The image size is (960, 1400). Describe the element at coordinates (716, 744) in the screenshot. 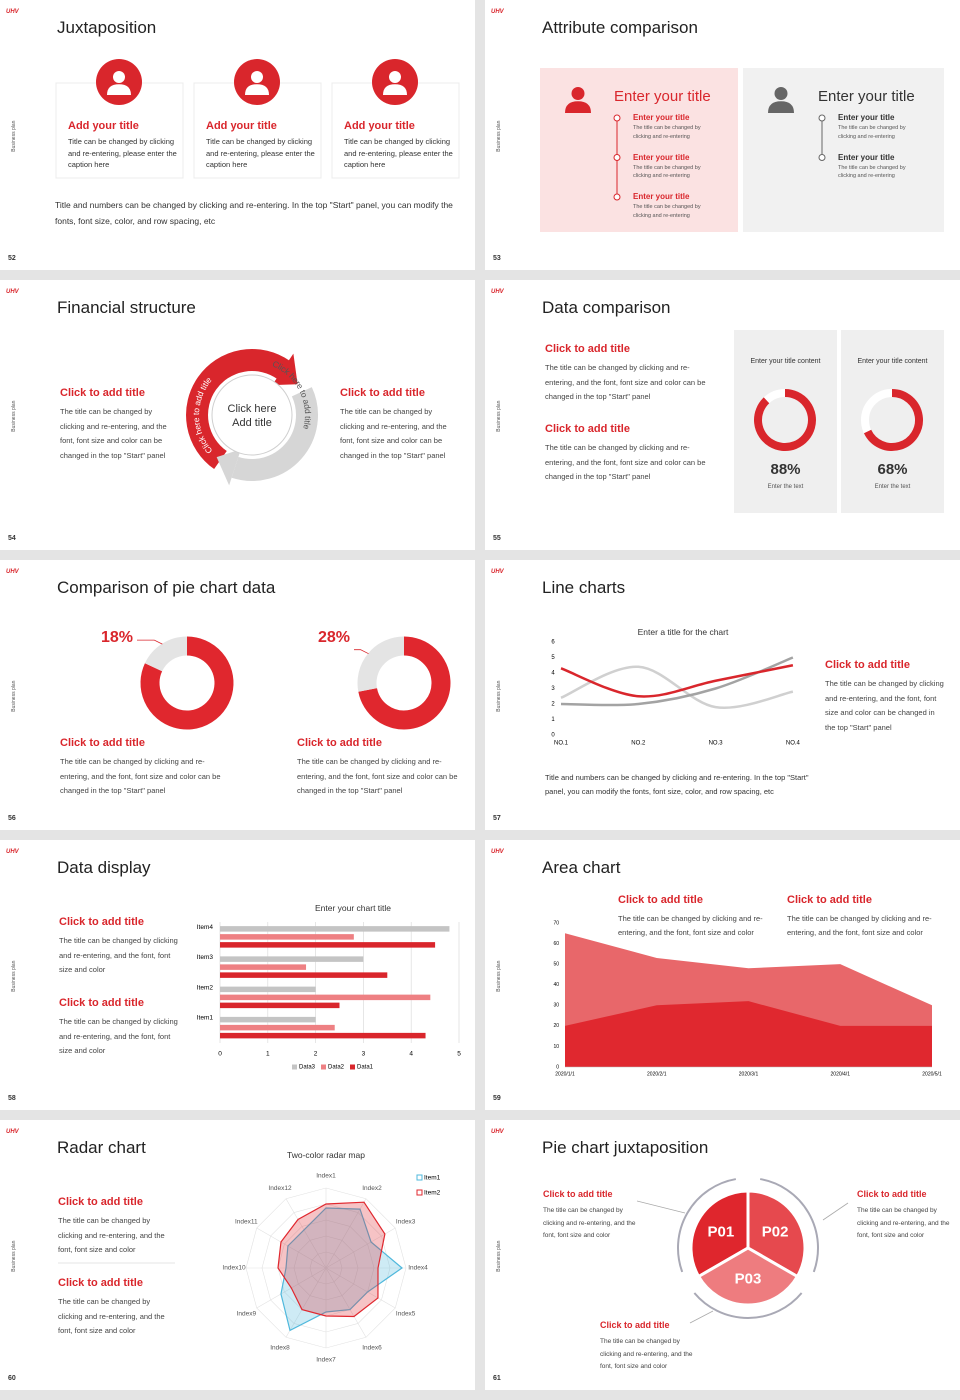

I see `x-tick-label: NO.3` at that location.